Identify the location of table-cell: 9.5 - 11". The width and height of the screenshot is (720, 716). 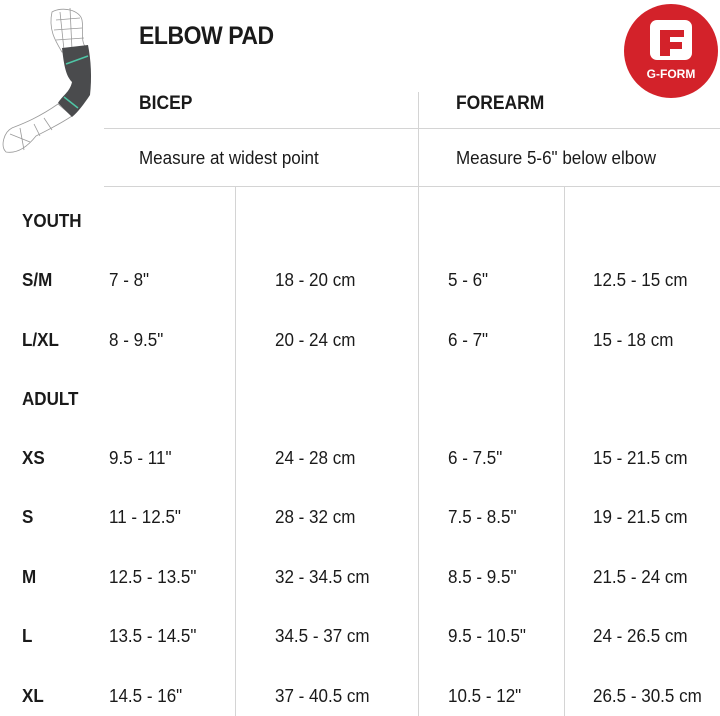
(140, 457).